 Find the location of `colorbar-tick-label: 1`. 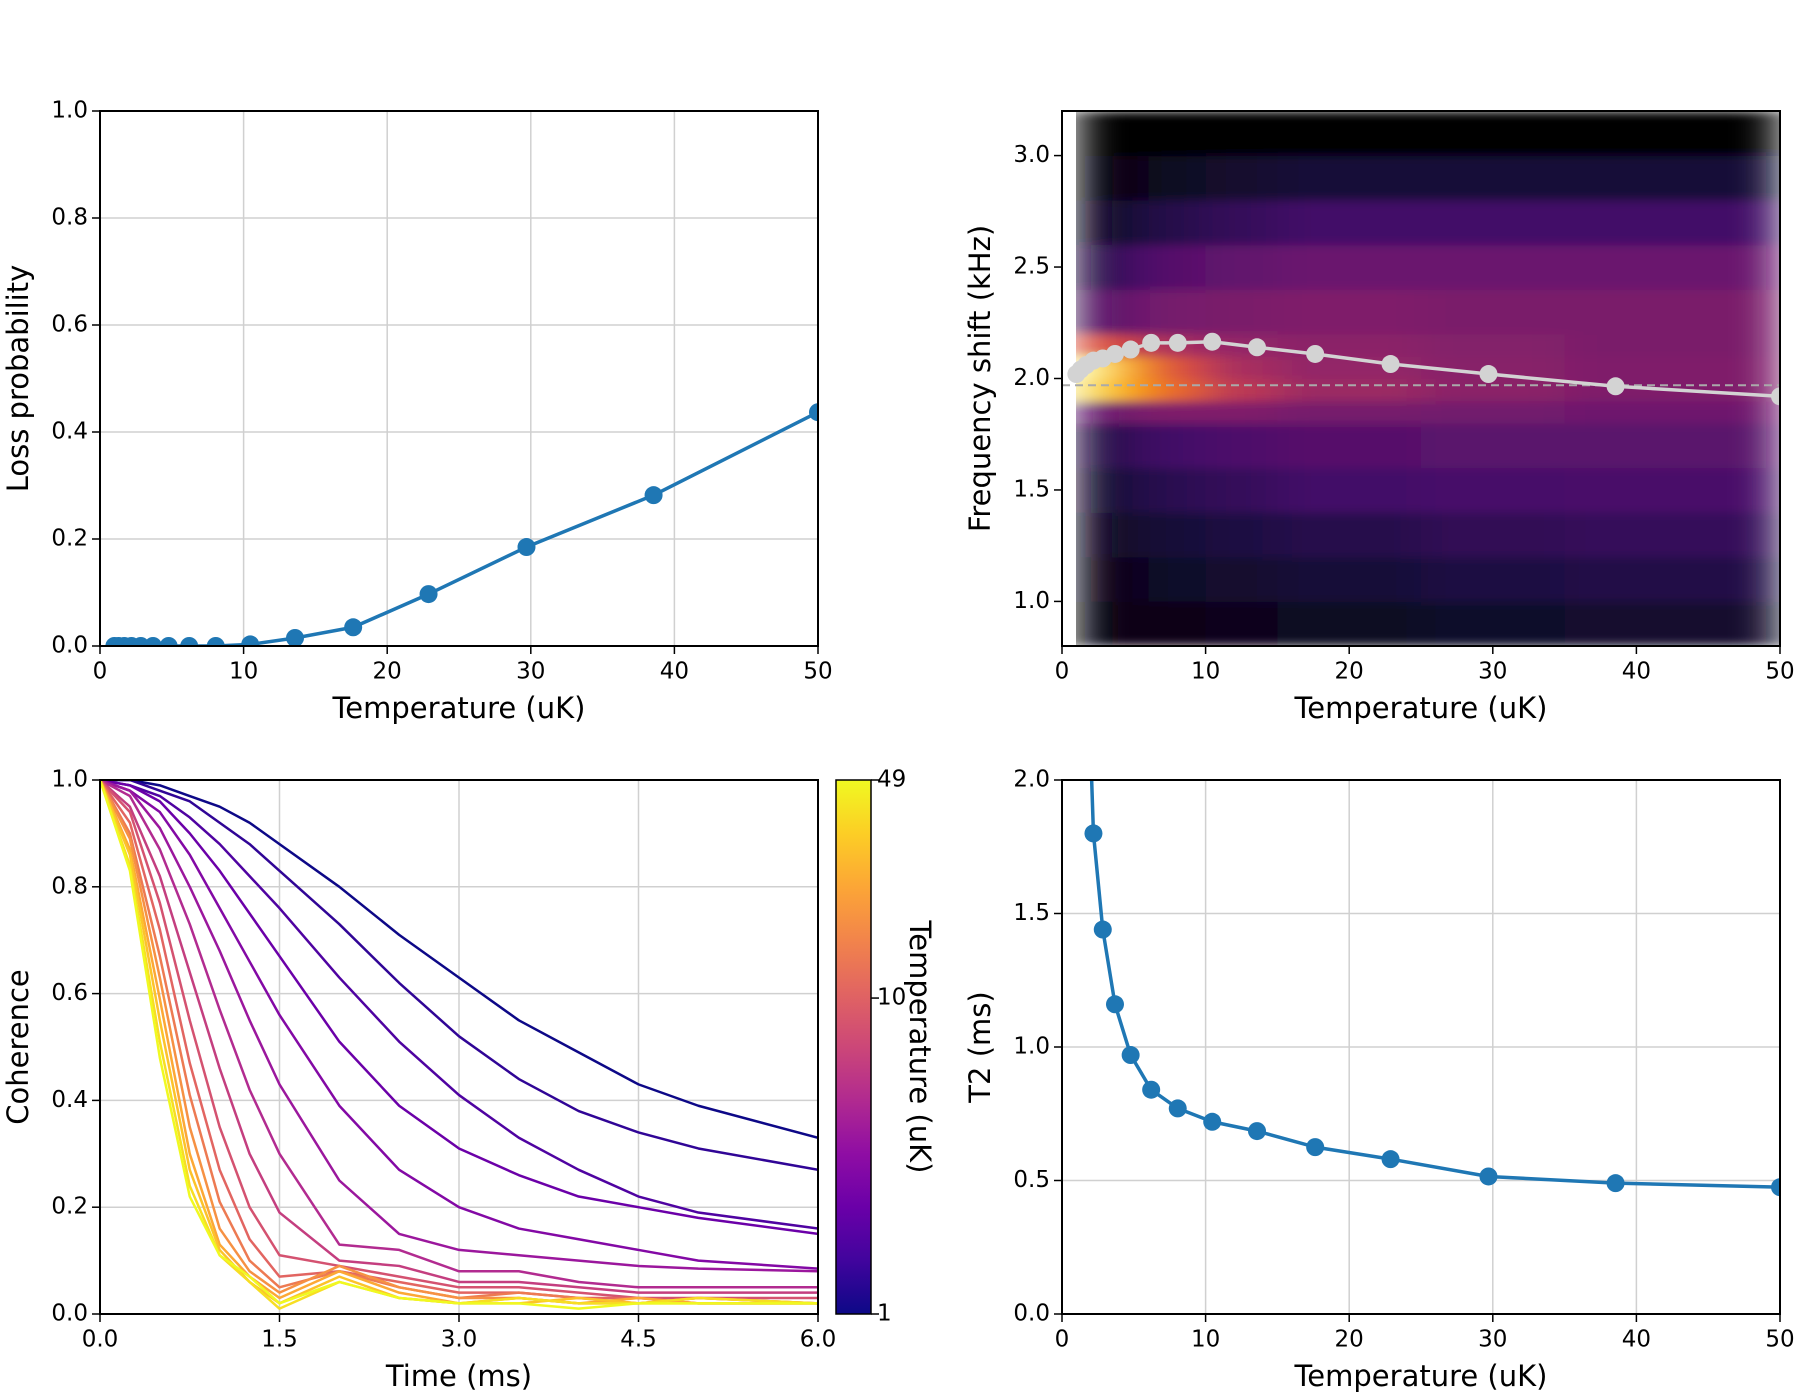

colorbar-tick-label: 1 is located at coordinates (884, 1314).